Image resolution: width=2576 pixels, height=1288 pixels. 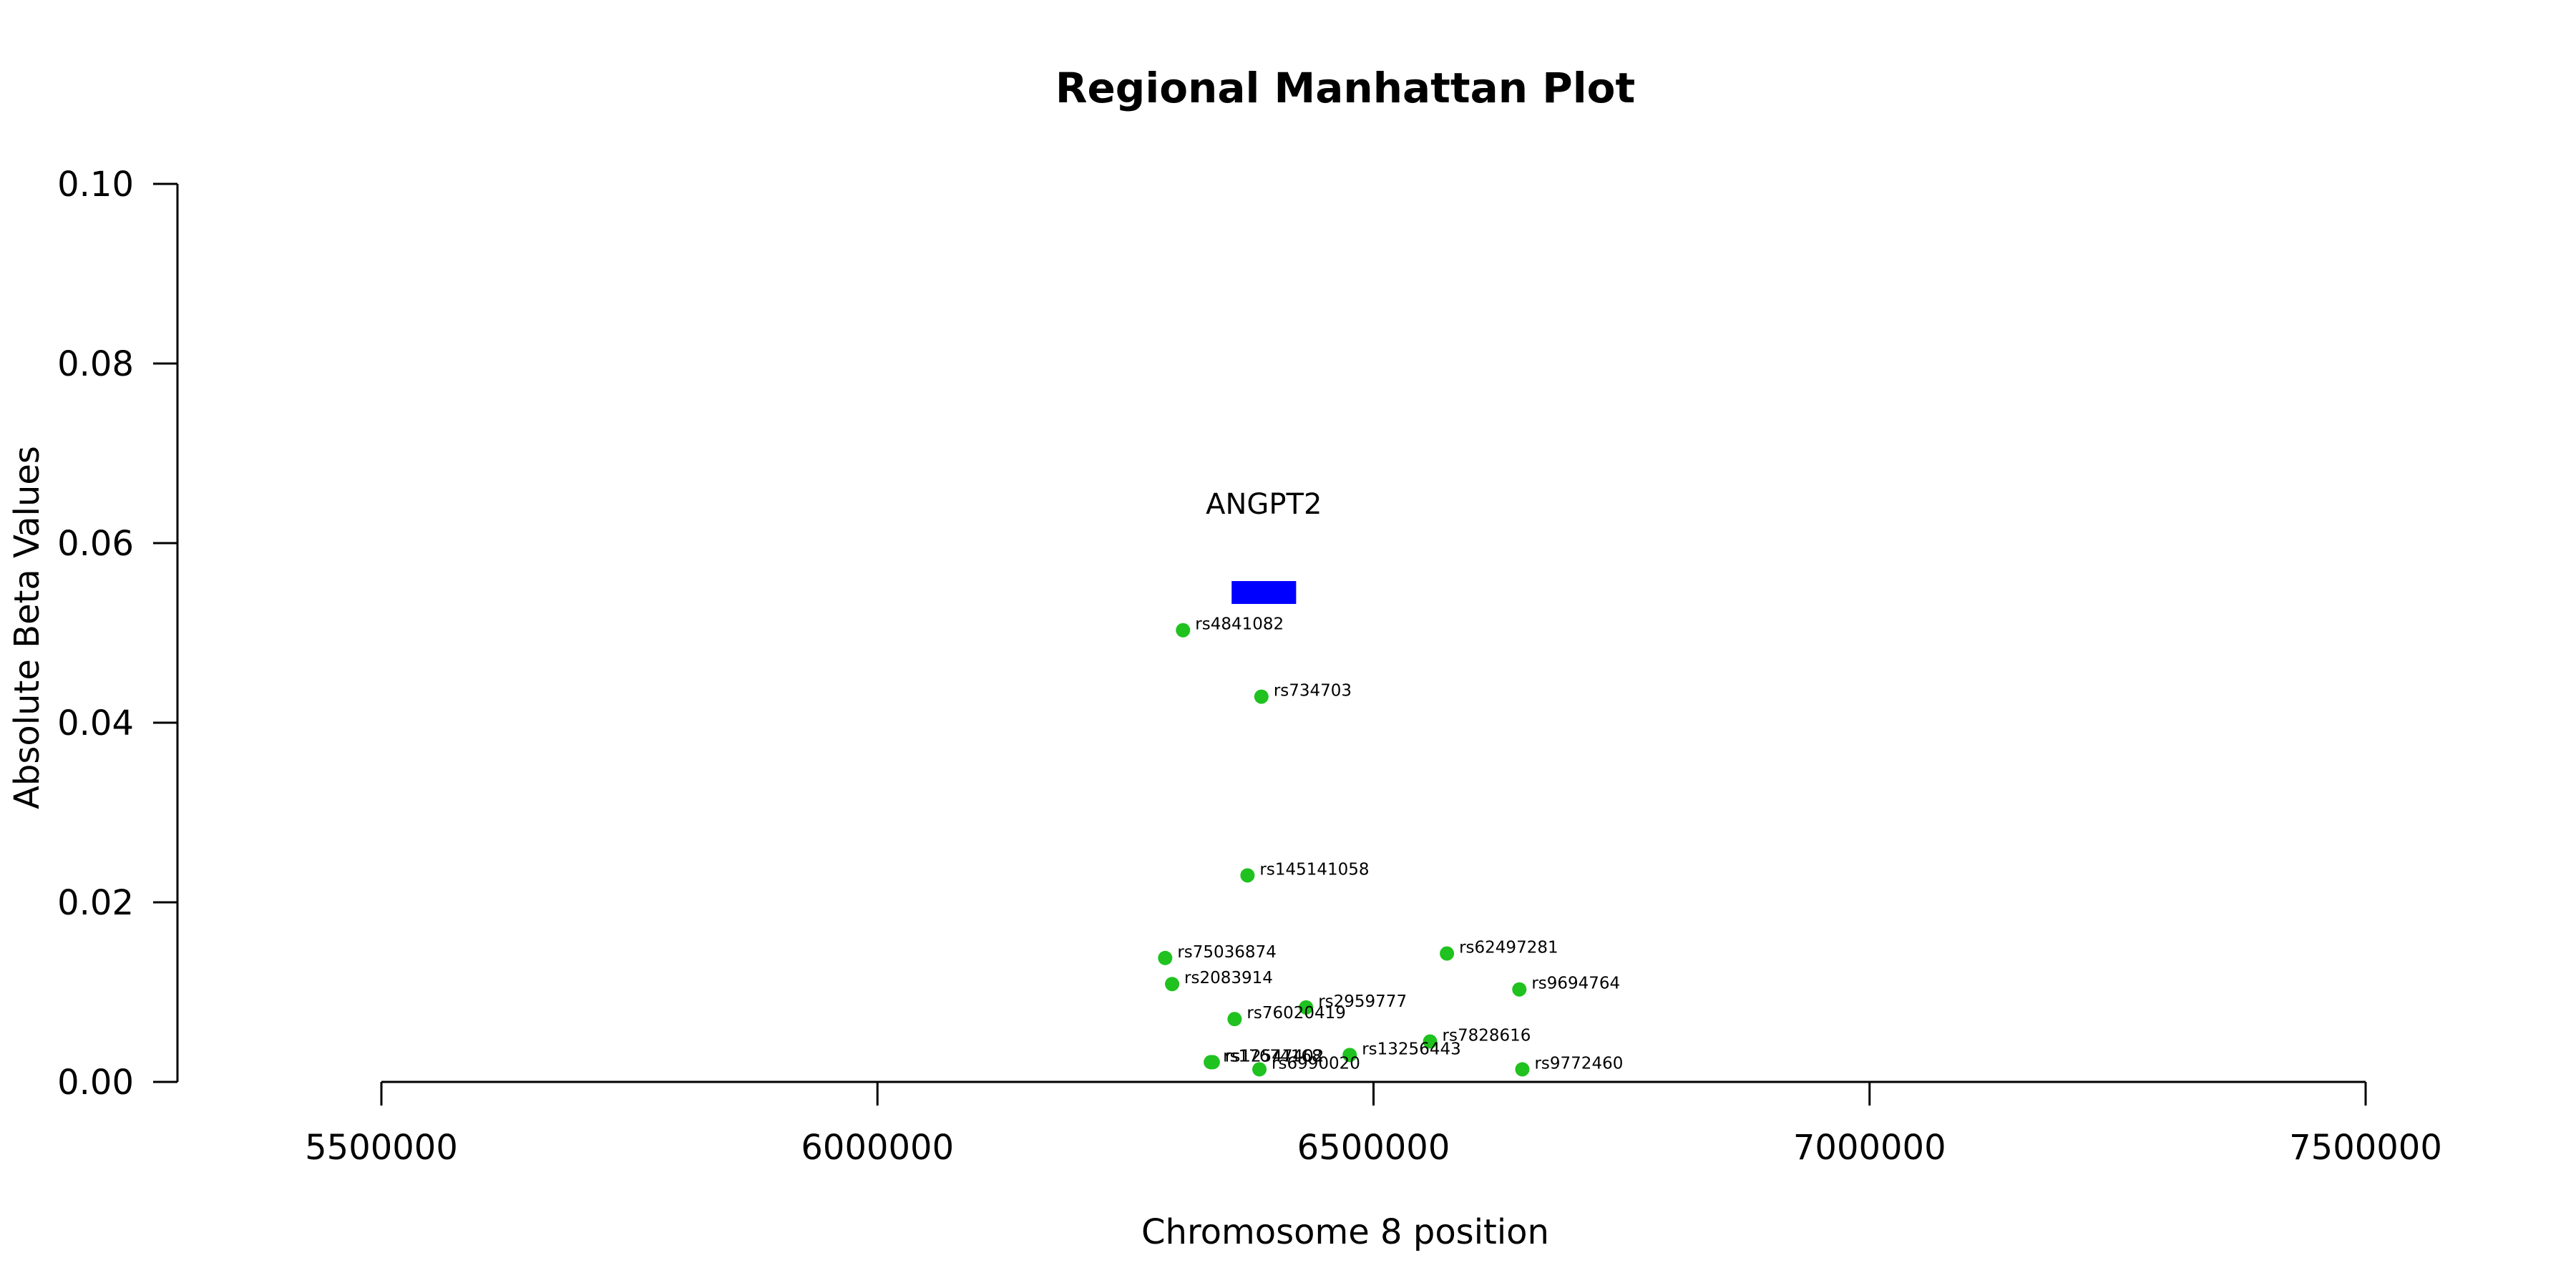 What do you see at coordinates (1239, 624) in the screenshot?
I see `snp-label: rs4841082` at bounding box center [1239, 624].